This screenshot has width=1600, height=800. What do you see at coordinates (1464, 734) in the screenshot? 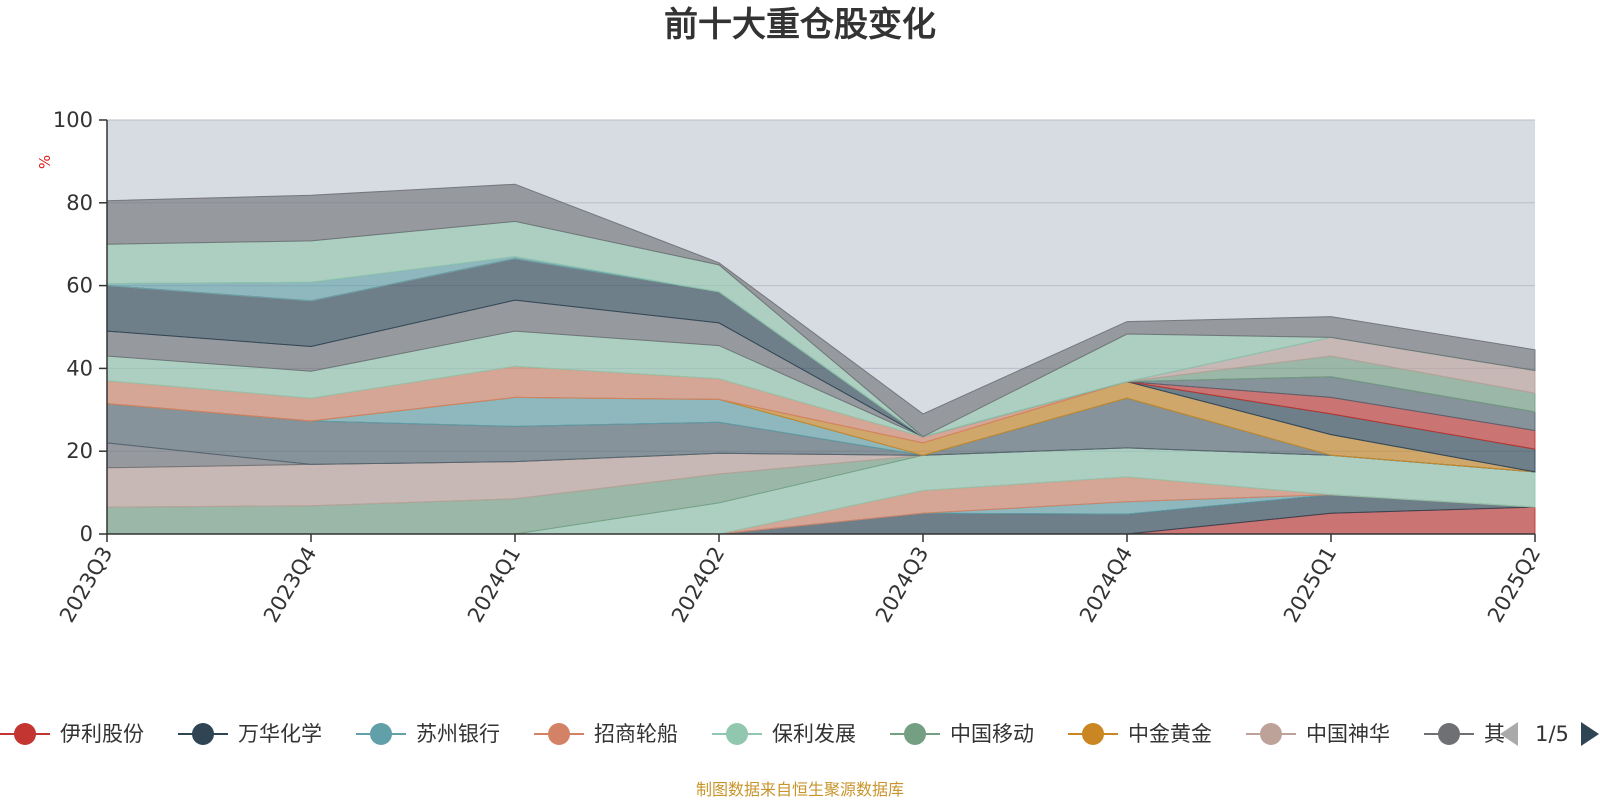
I see `legend-item: 其` at bounding box center [1464, 734].